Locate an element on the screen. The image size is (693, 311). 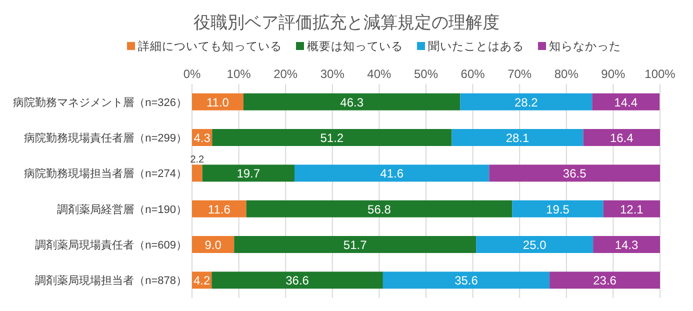
data-label: 46.3 is located at coordinates (352, 102).